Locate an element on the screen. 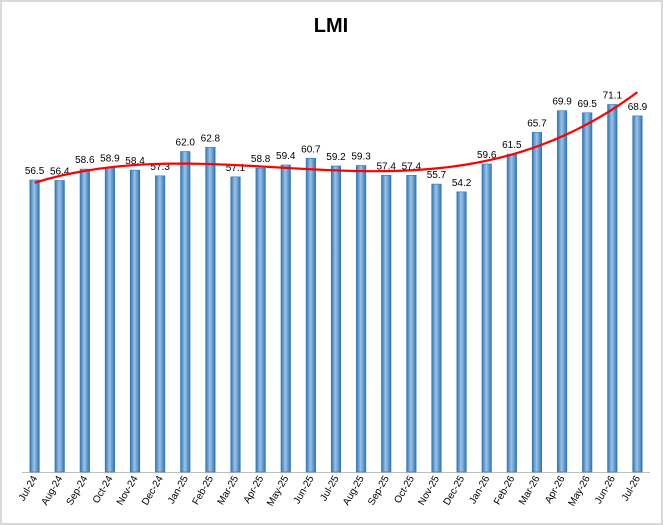 The height and width of the screenshot is (525, 663). x-tick-label: Dec-24 is located at coordinates (153, 491).